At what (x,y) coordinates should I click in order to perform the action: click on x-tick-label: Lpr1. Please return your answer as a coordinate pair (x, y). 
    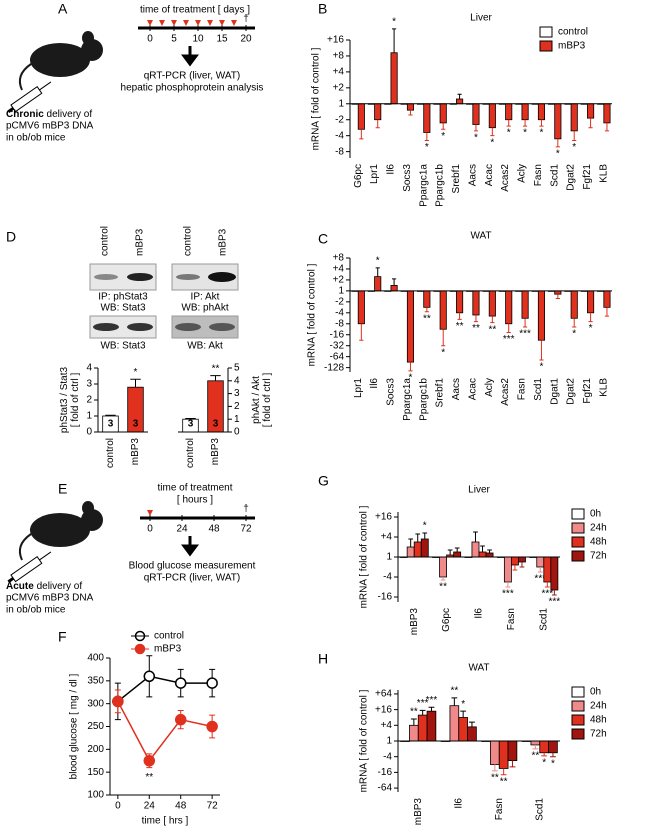
    Looking at the image, I should click on (358, 388).